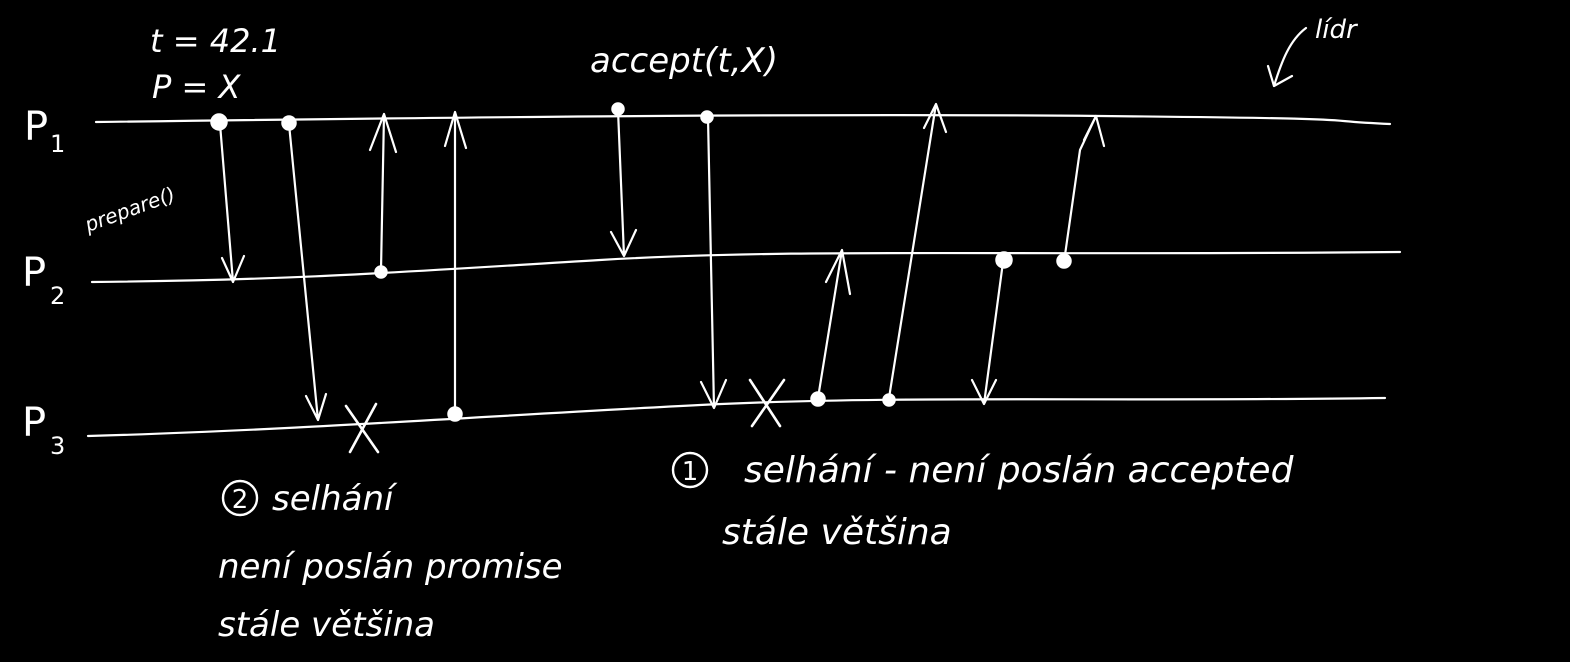  Describe the element at coordinates (834, 324) in the screenshot. I see `arrow-p3-p2` at that location.